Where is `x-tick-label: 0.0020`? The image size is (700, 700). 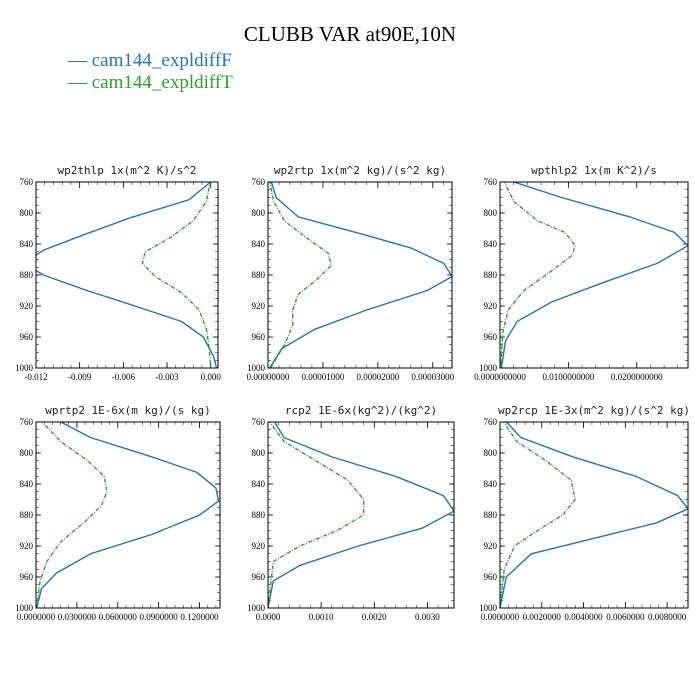
x-tick-label: 0.0020 is located at coordinates (374, 617).